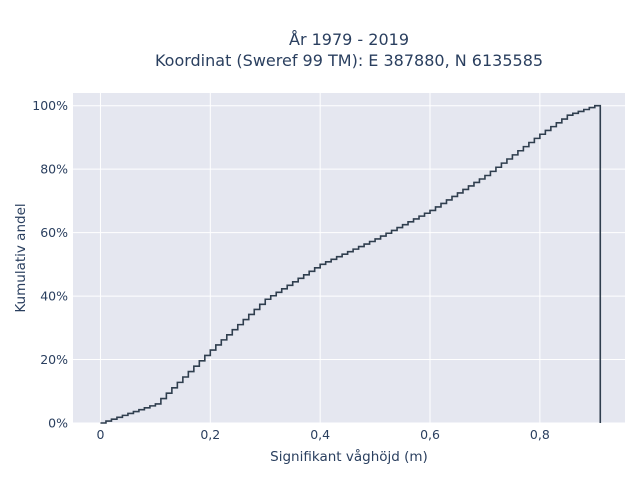 Image resolution: width=640 pixels, height=480 pixels. Describe the element at coordinates (100, 434) in the screenshot. I see `x-tick-label: 0` at that location.